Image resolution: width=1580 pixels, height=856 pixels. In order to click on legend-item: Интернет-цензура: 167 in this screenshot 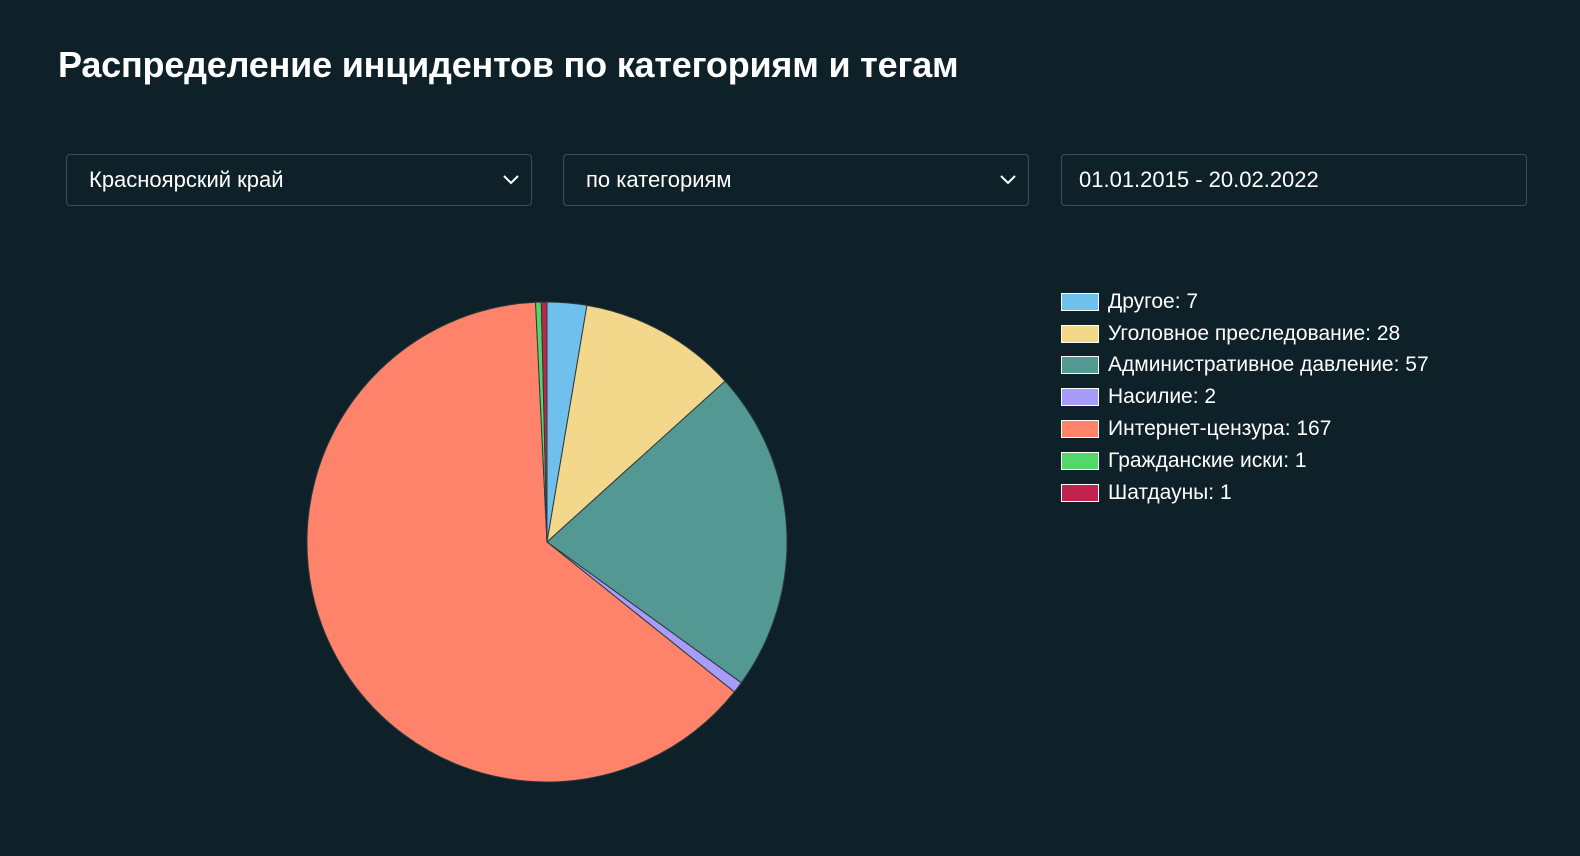, I will do `click(1245, 429)`.